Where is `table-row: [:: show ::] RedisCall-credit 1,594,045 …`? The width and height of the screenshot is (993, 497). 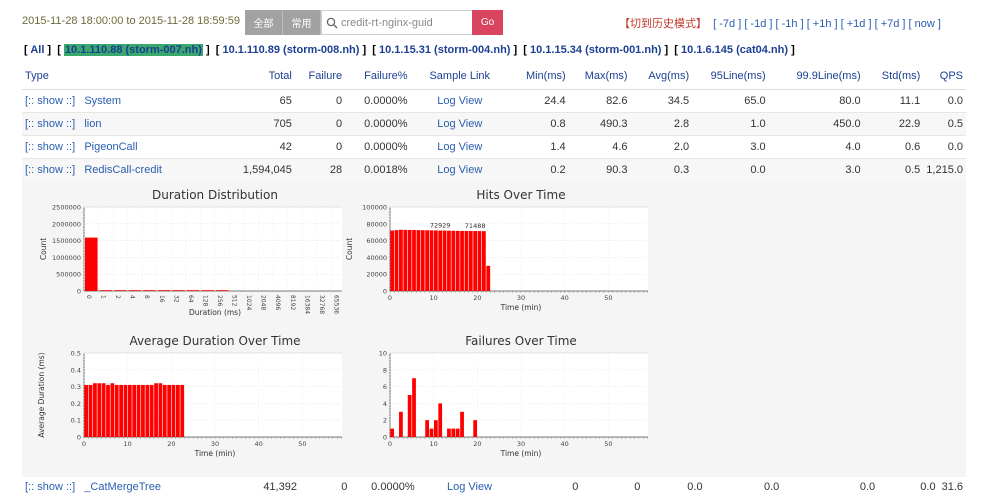
table-row: [:: show ::] RedisCall-credit 1,594,045 … is located at coordinates (494, 170).